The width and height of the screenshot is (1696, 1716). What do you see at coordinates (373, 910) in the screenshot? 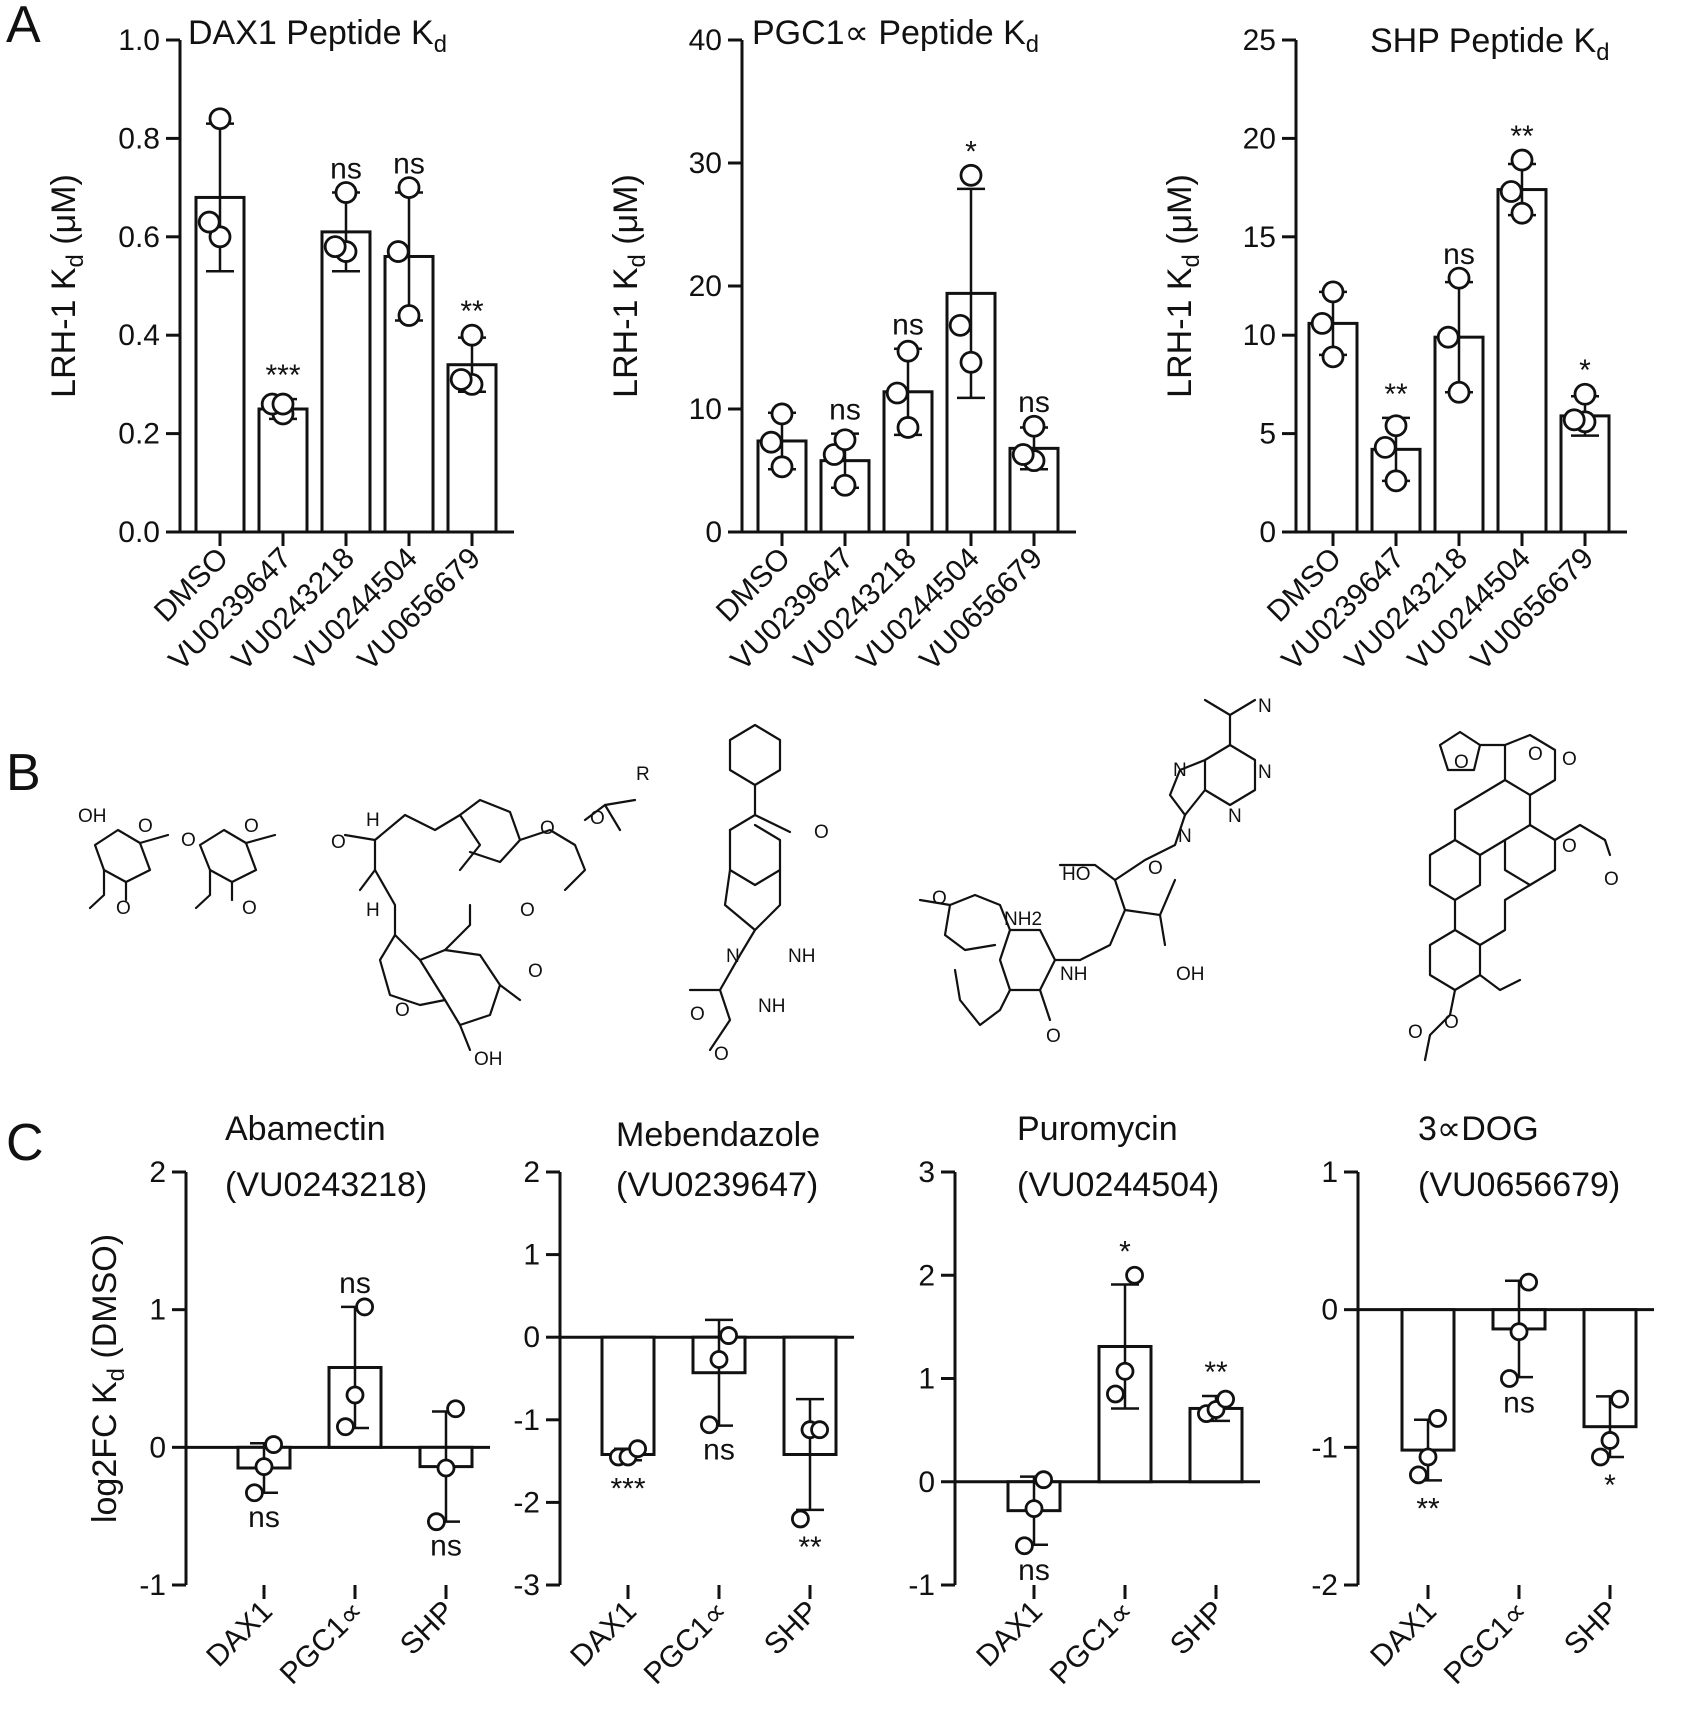
I see `abamectin-atom-8: H` at bounding box center [373, 910].